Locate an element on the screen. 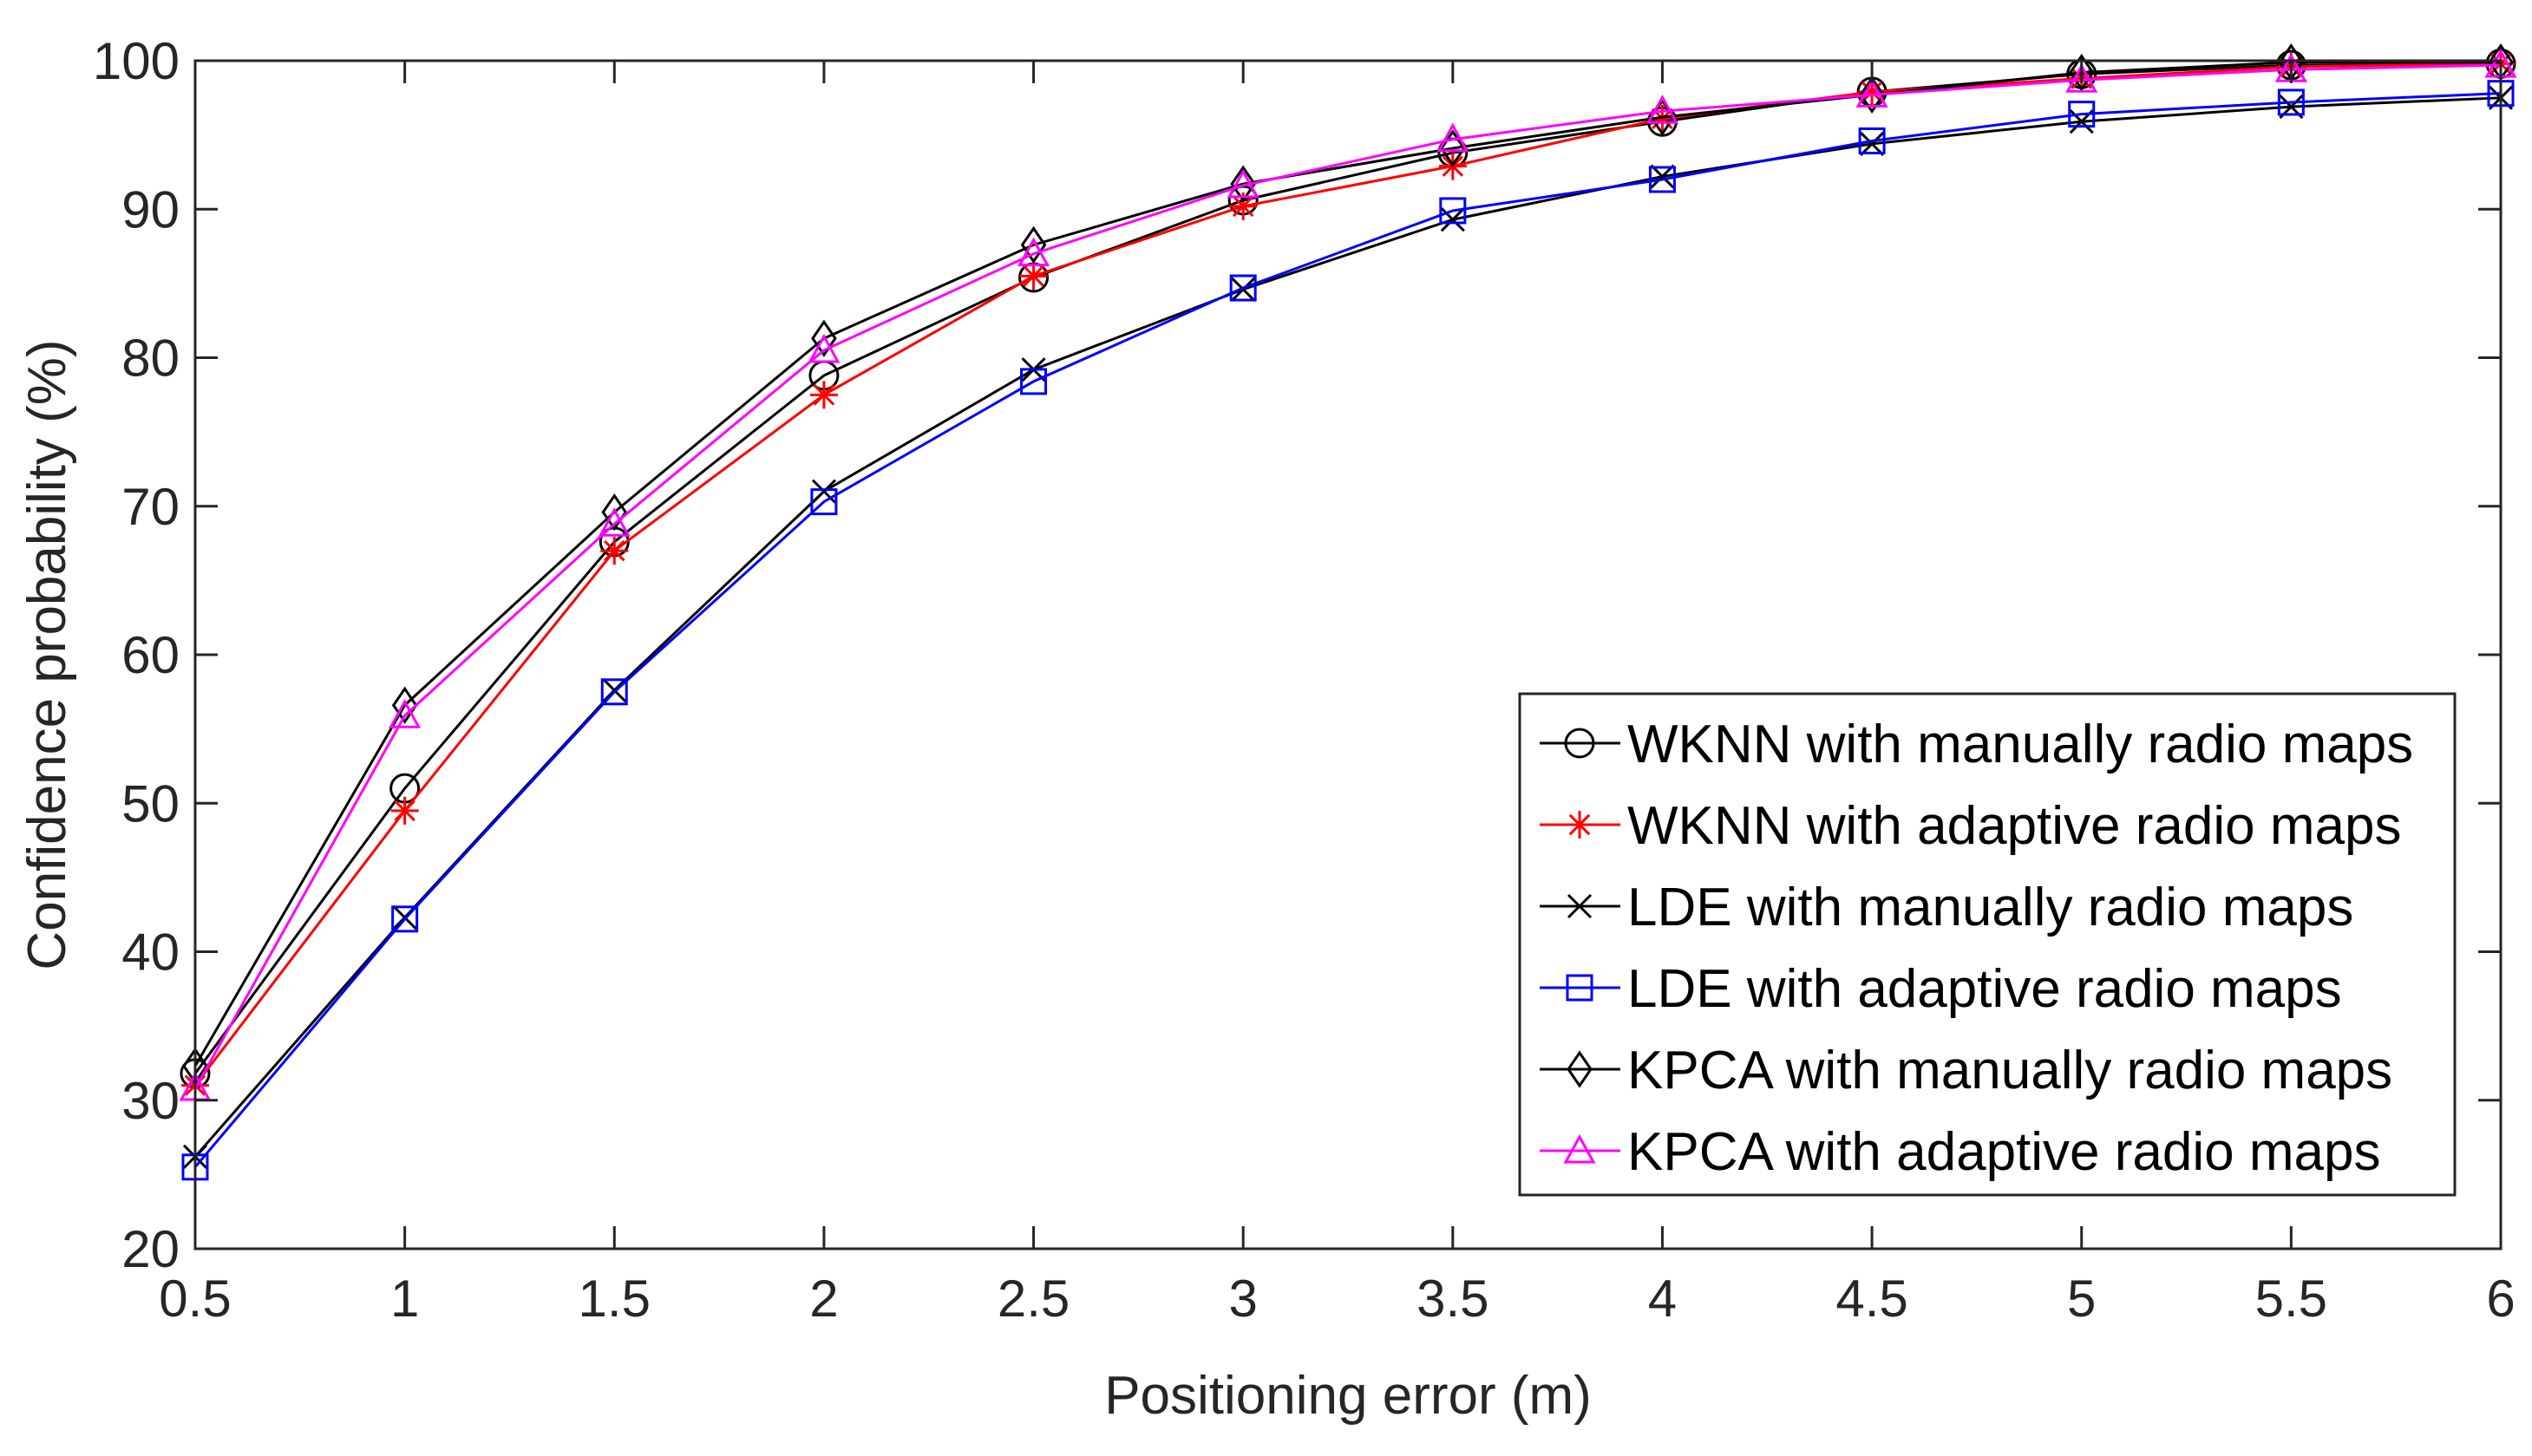 The image size is (2532, 1456). legend-entry-6: KPCA with adaptive radio maps is located at coordinates (1960, 1152).